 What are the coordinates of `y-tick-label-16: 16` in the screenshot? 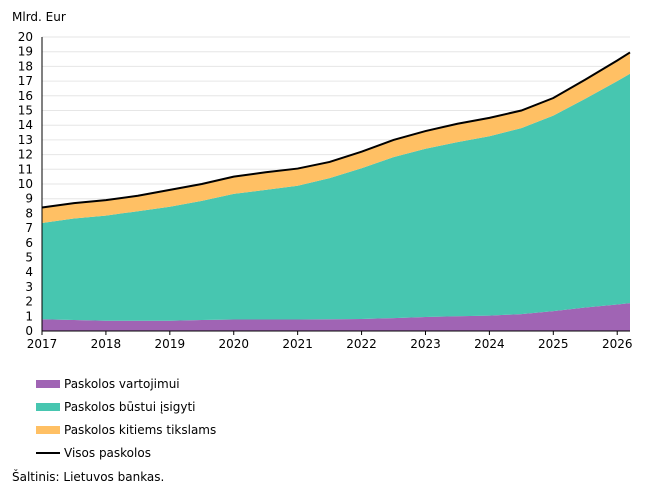 It's located at (25, 96).